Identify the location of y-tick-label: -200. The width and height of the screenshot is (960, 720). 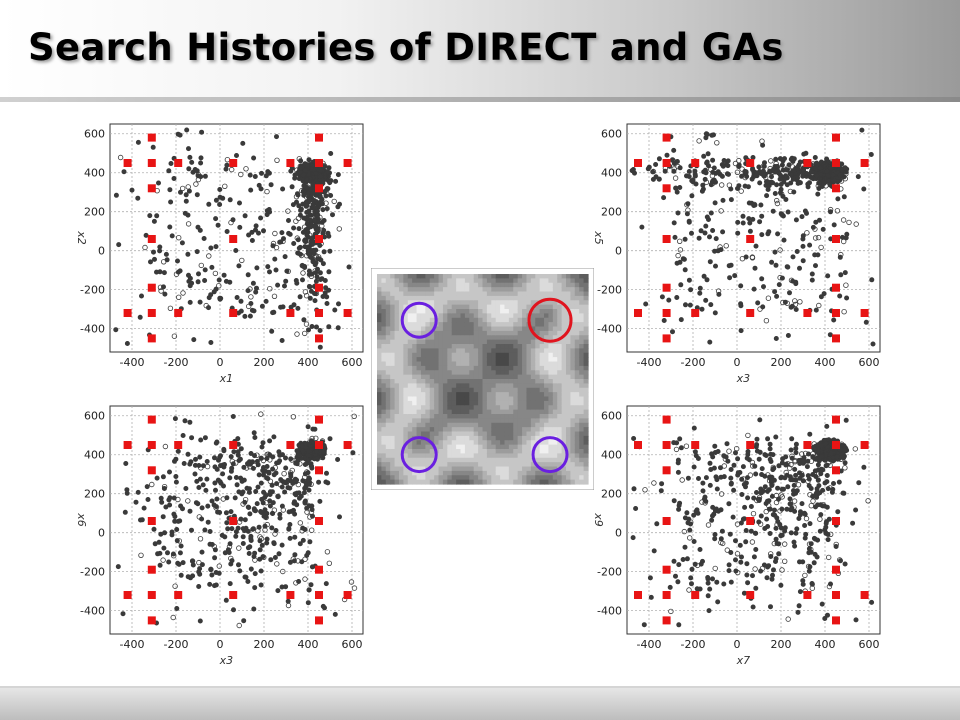
(92, 572).